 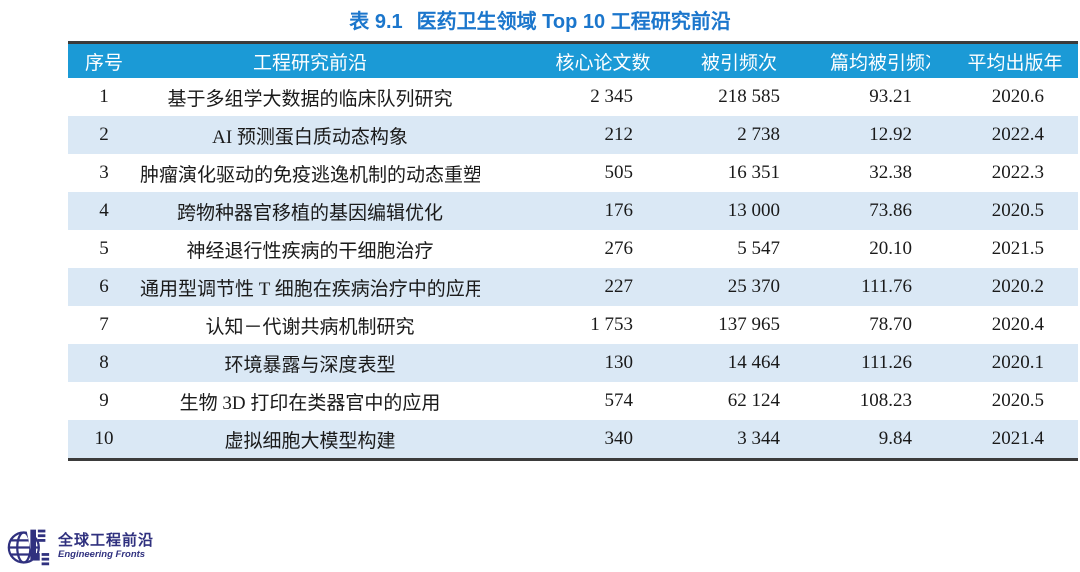 What do you see at coordinates (619, 134) in the screenshot?
I see `cell-core-papers: 212` at bounding box center [619, 134].